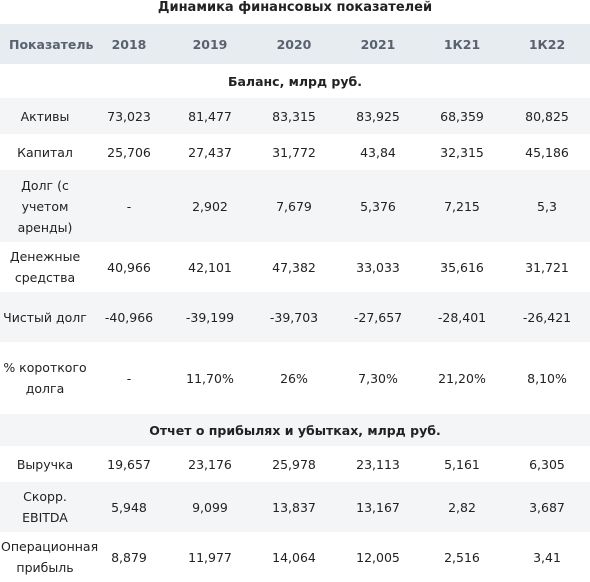  Describe the element at coordinates (547, 317) in the screenshot. I see `table-cell: -26,421` at that location.